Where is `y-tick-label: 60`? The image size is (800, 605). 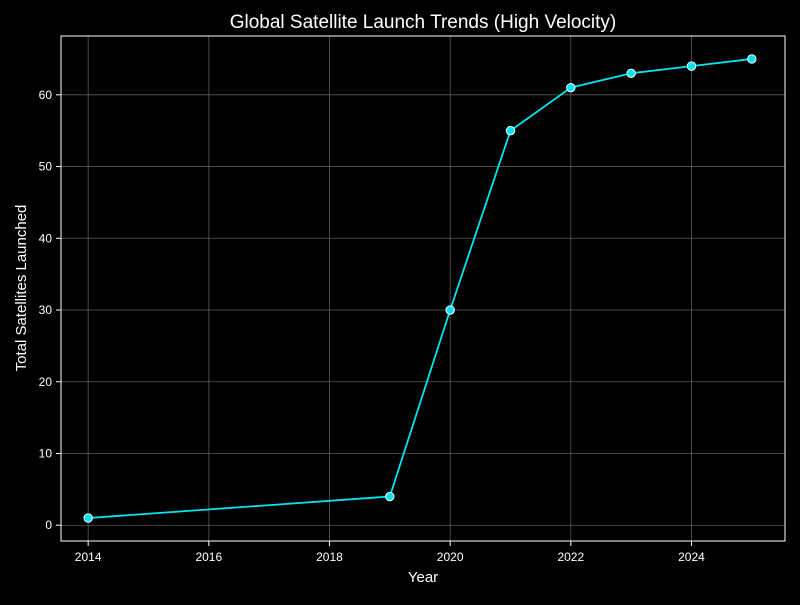 y-tick-label: 60 is located at coordinates (46, 95).